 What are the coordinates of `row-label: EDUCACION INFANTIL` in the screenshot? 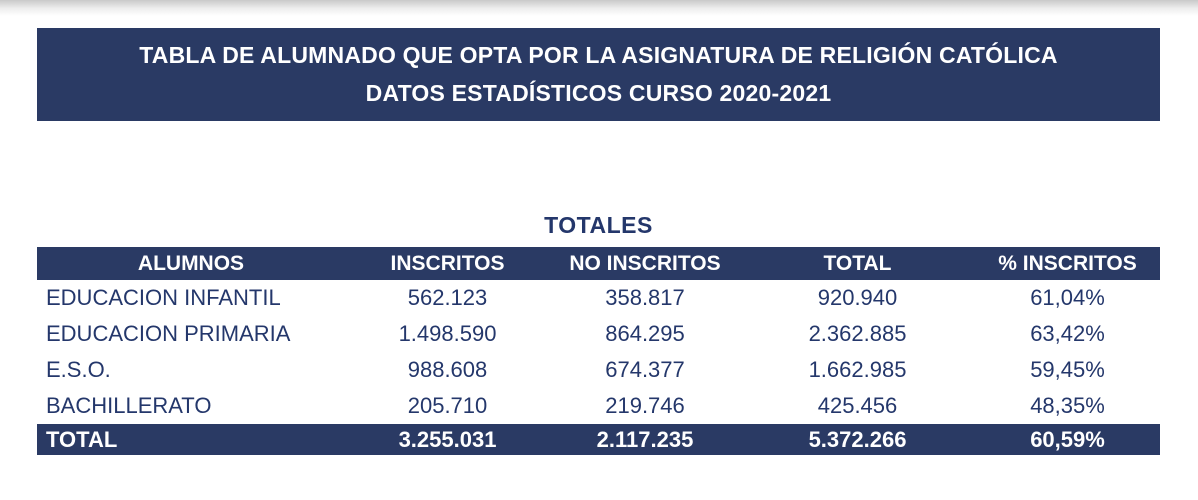 It's located at (163, 297).